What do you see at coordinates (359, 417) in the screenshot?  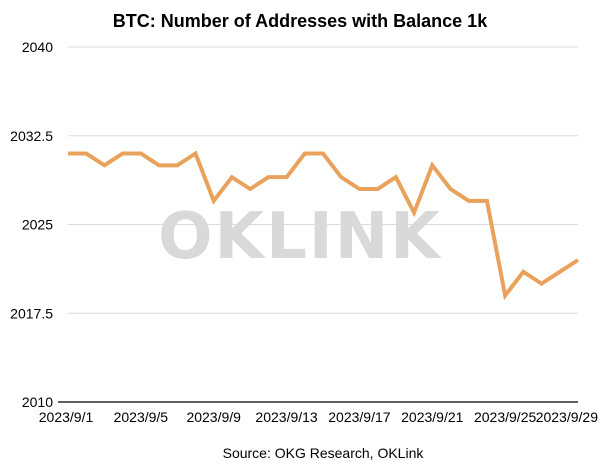 I see `x-tick-label: 2023/9/17` at bounding box center [359, 417].